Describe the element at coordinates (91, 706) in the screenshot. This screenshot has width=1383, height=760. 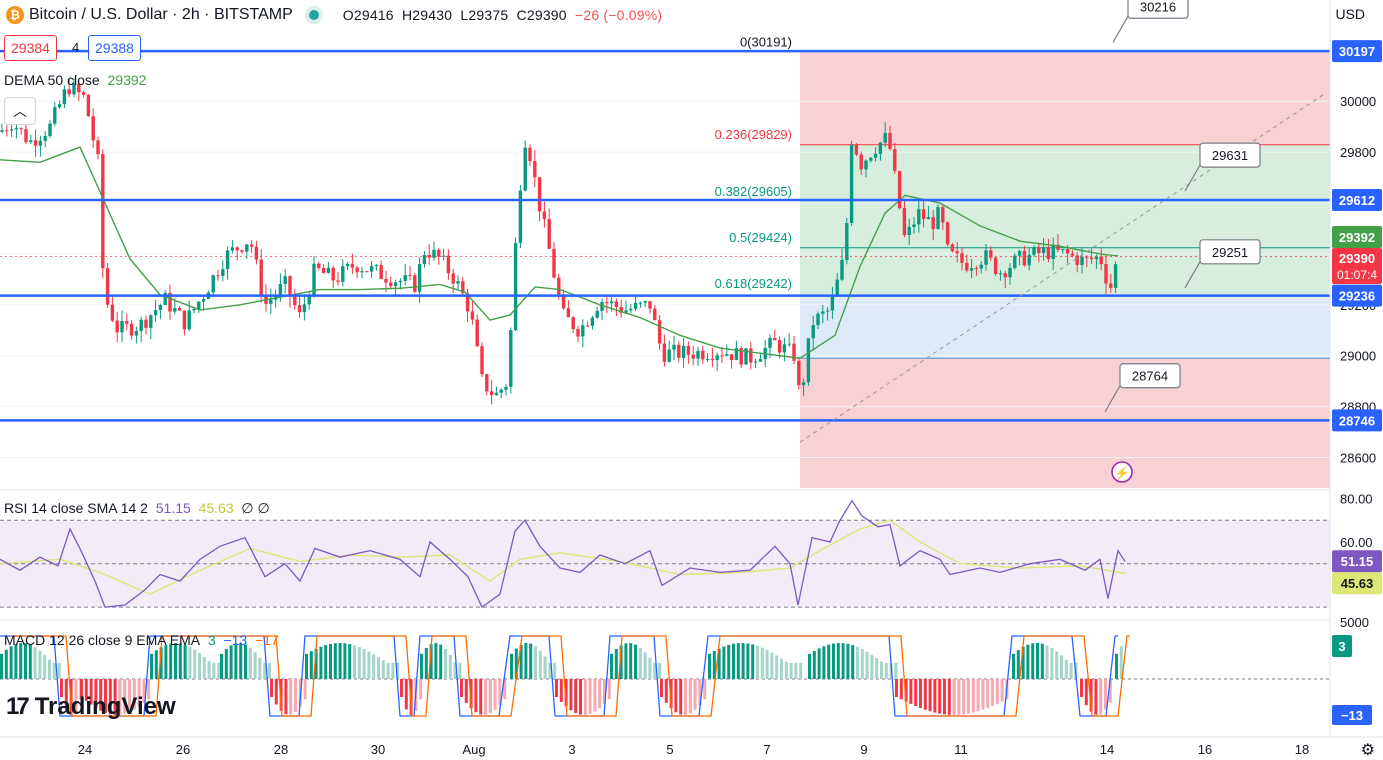
I see `tradingview-logo: 17 TradingView` at that location.